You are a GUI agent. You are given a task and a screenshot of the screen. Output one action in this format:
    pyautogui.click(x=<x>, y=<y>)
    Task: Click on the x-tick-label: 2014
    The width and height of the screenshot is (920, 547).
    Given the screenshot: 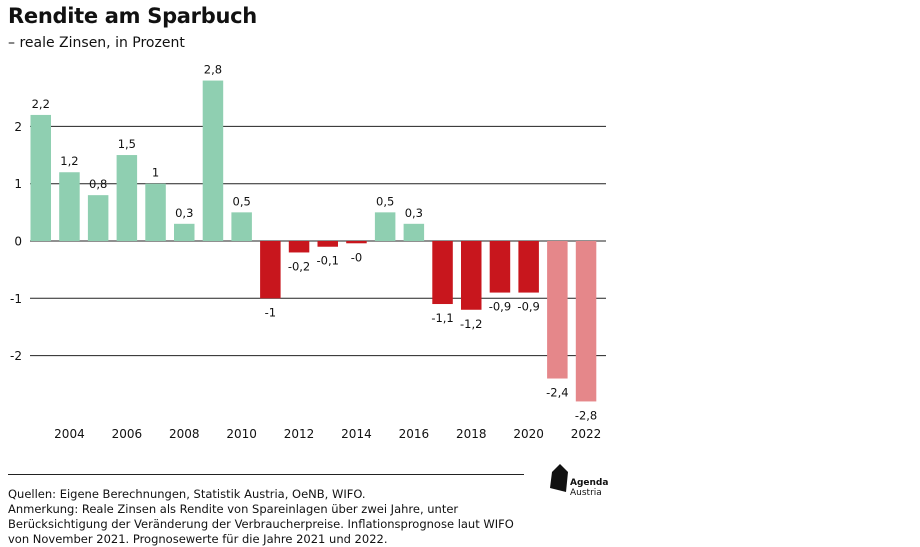 What is the action you would take?
    pyautogui.click(x=356, y=434)
    